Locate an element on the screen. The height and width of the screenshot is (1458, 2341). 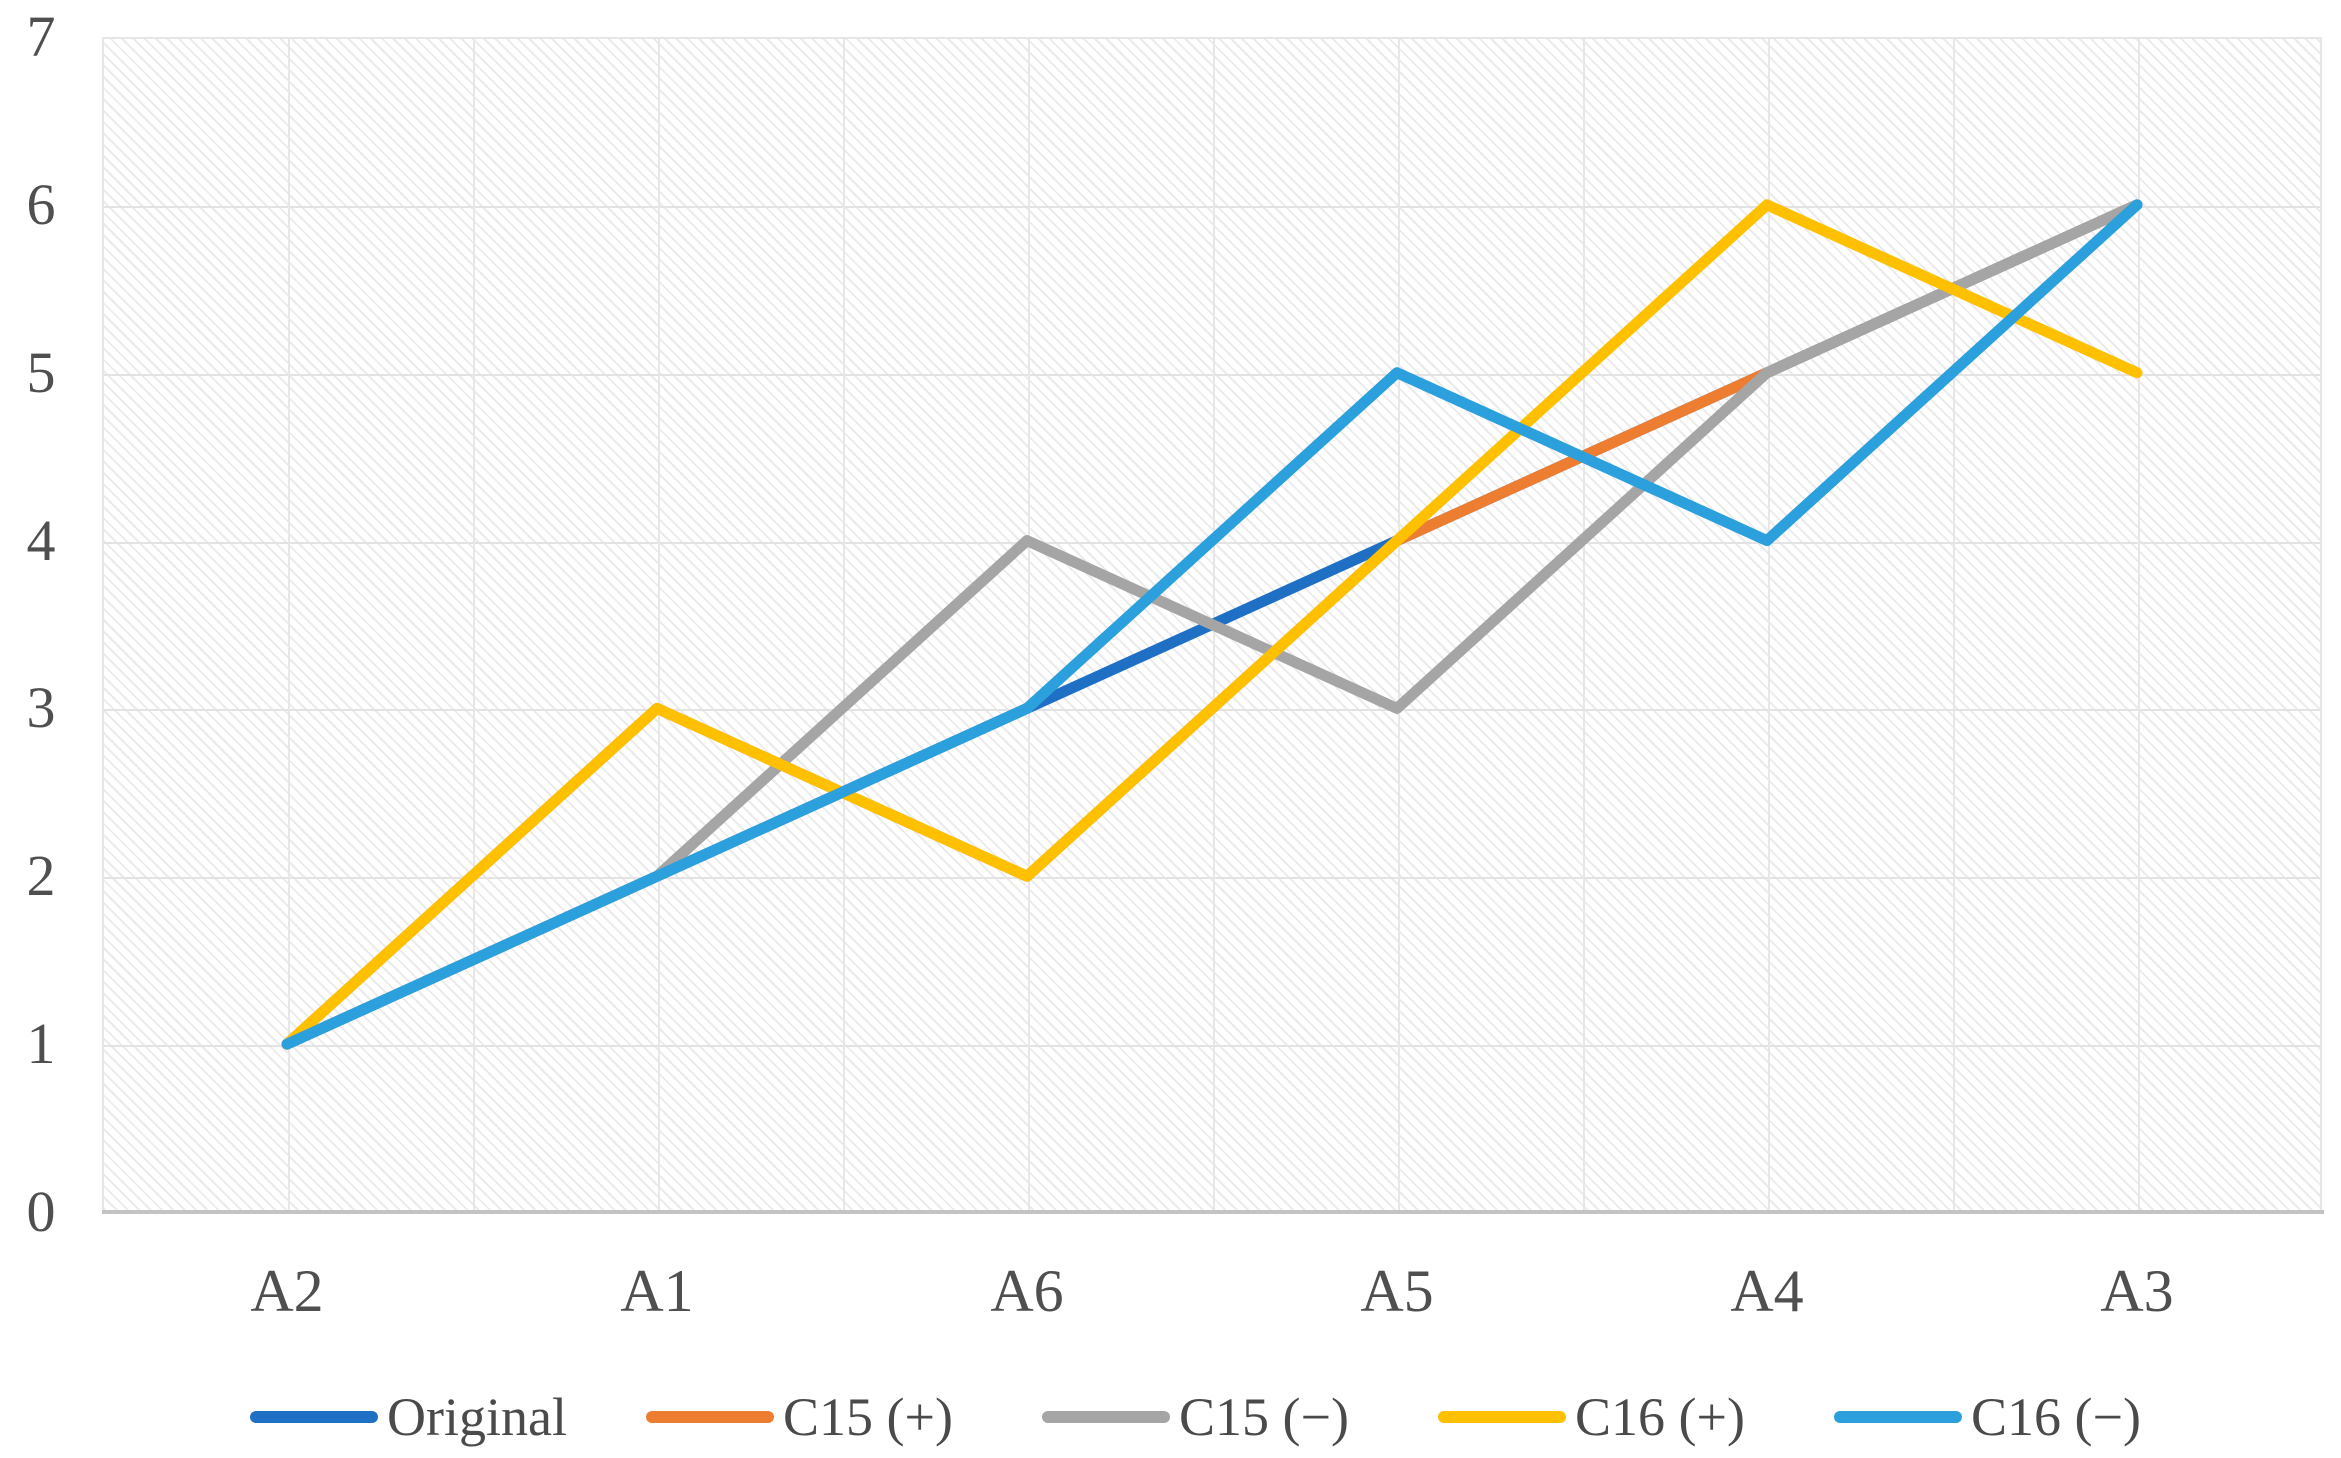
x-tick-label: A2 is located at coordinates (287, 1291).